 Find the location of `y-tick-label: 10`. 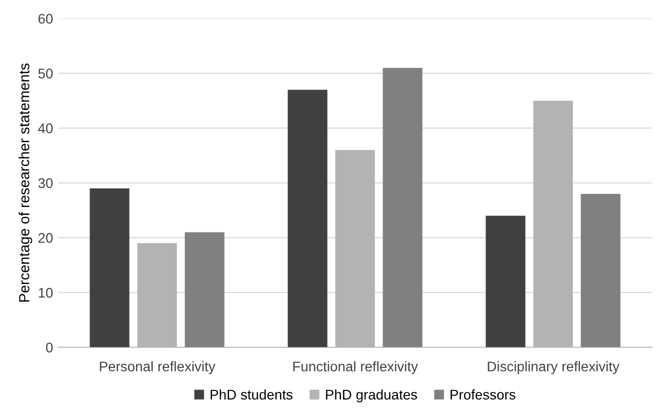

y-tick-label: 10 is located at coordinates (45, 293).